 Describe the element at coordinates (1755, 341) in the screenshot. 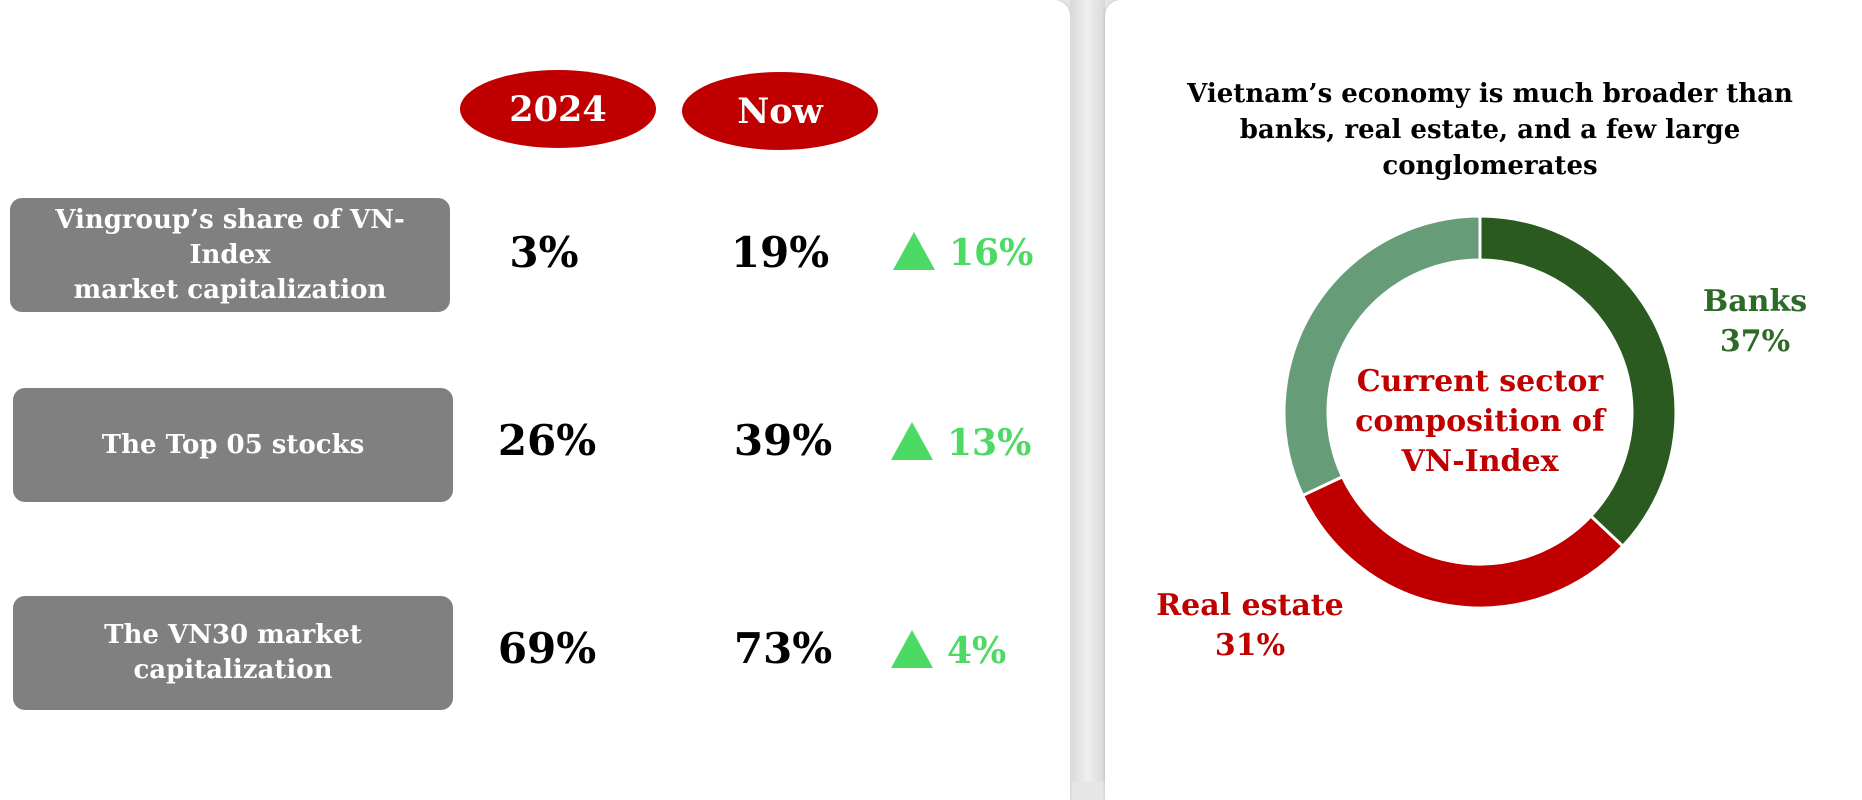

I see `slice-value: 37%` at that location.